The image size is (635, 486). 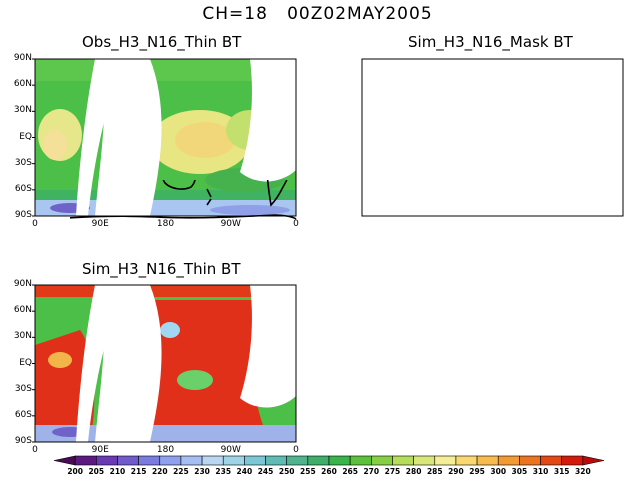 I want to click on figure-title: CH=18 00Z02MAY2005, so click(x=317, y=14).